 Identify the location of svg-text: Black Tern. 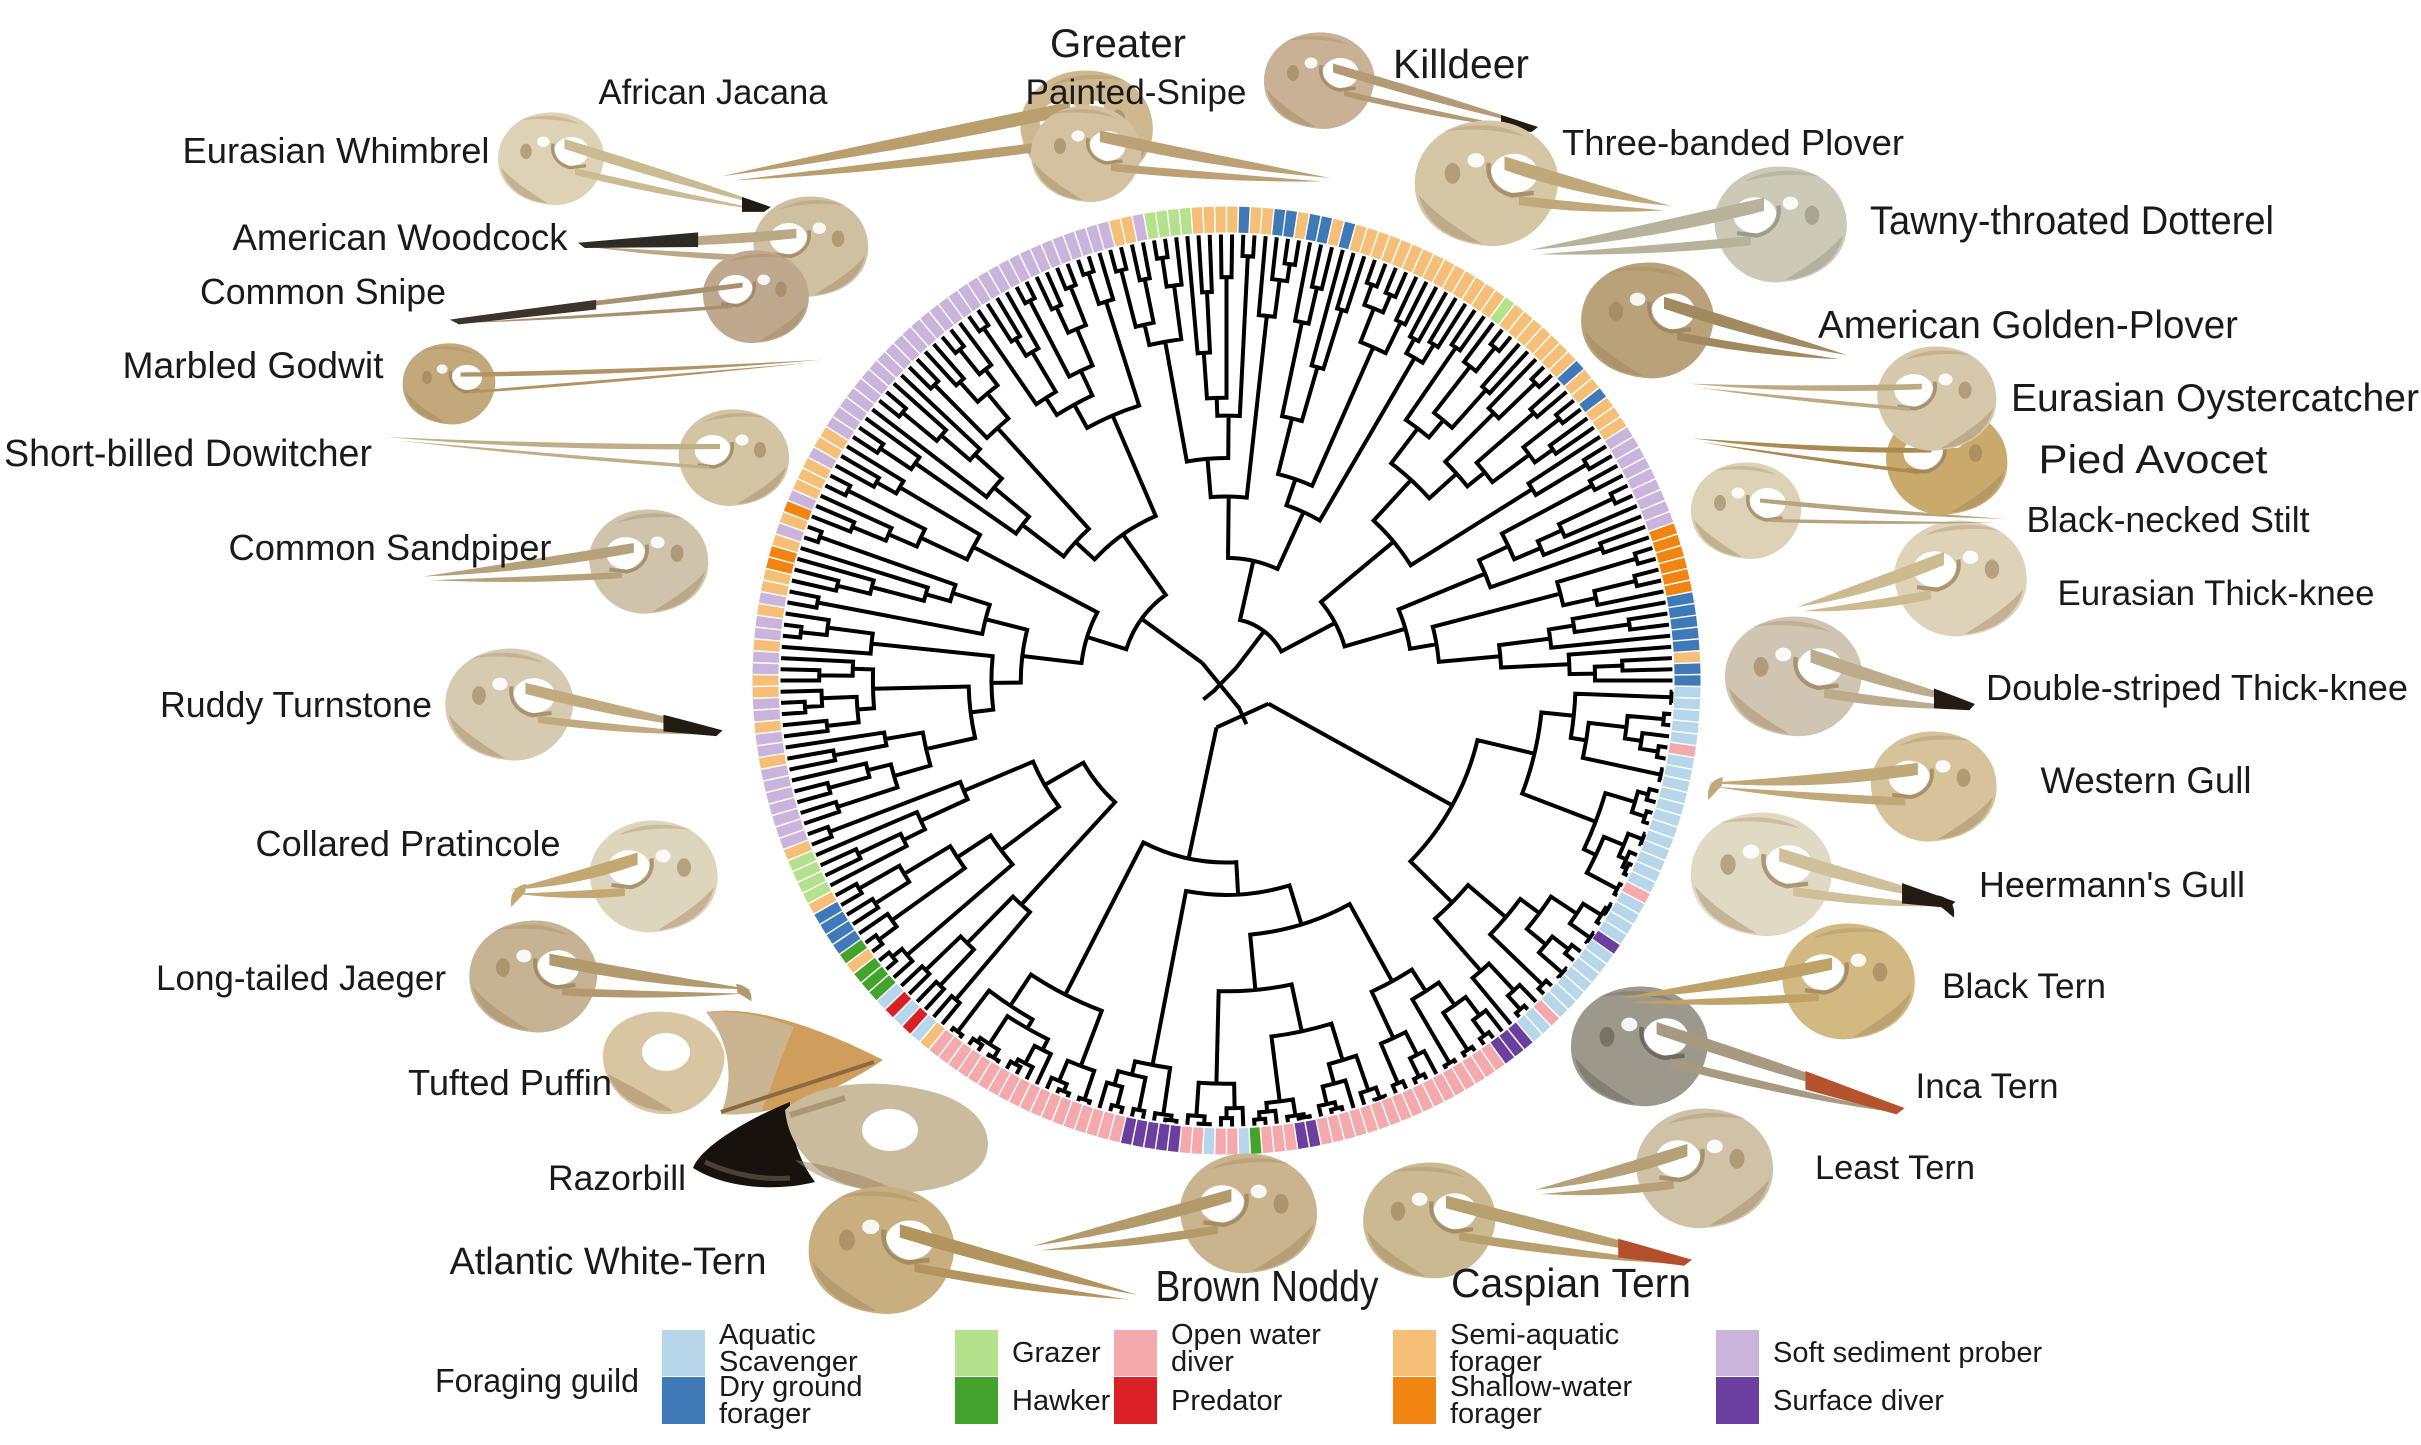
(2024, 986).